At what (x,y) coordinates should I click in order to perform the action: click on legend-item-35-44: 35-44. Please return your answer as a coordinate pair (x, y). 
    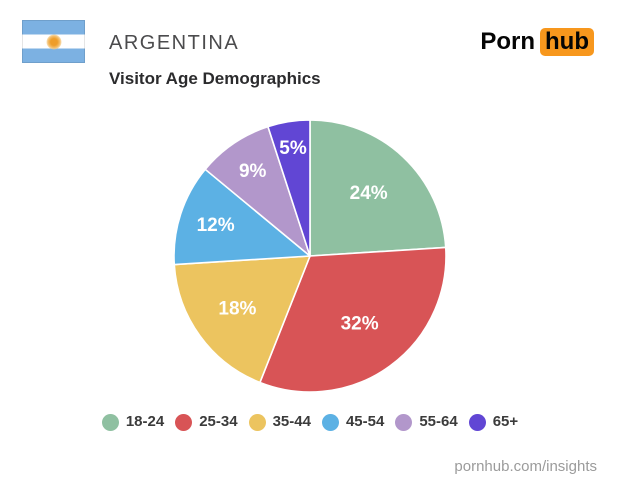
    Looking at the image, I should click on (279, 422).